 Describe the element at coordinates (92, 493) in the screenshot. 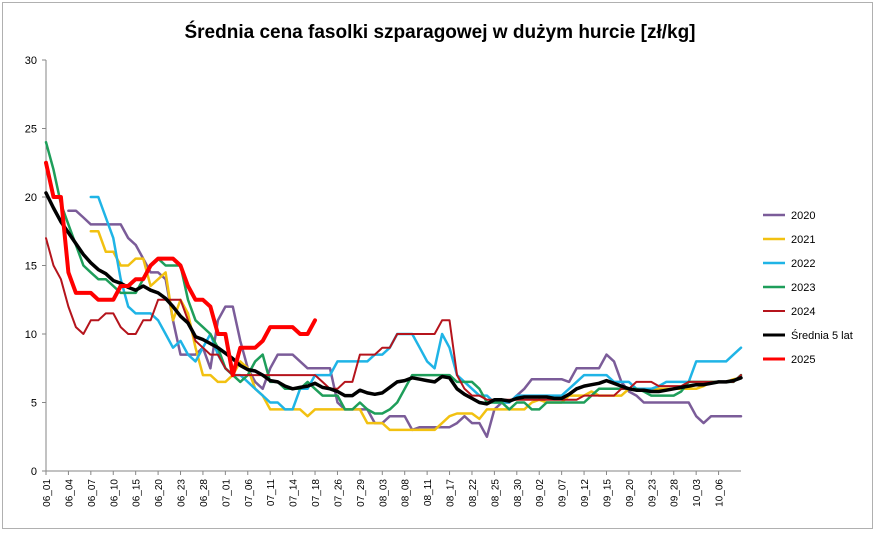

I see `x-tick-label: 06_07` at that location.